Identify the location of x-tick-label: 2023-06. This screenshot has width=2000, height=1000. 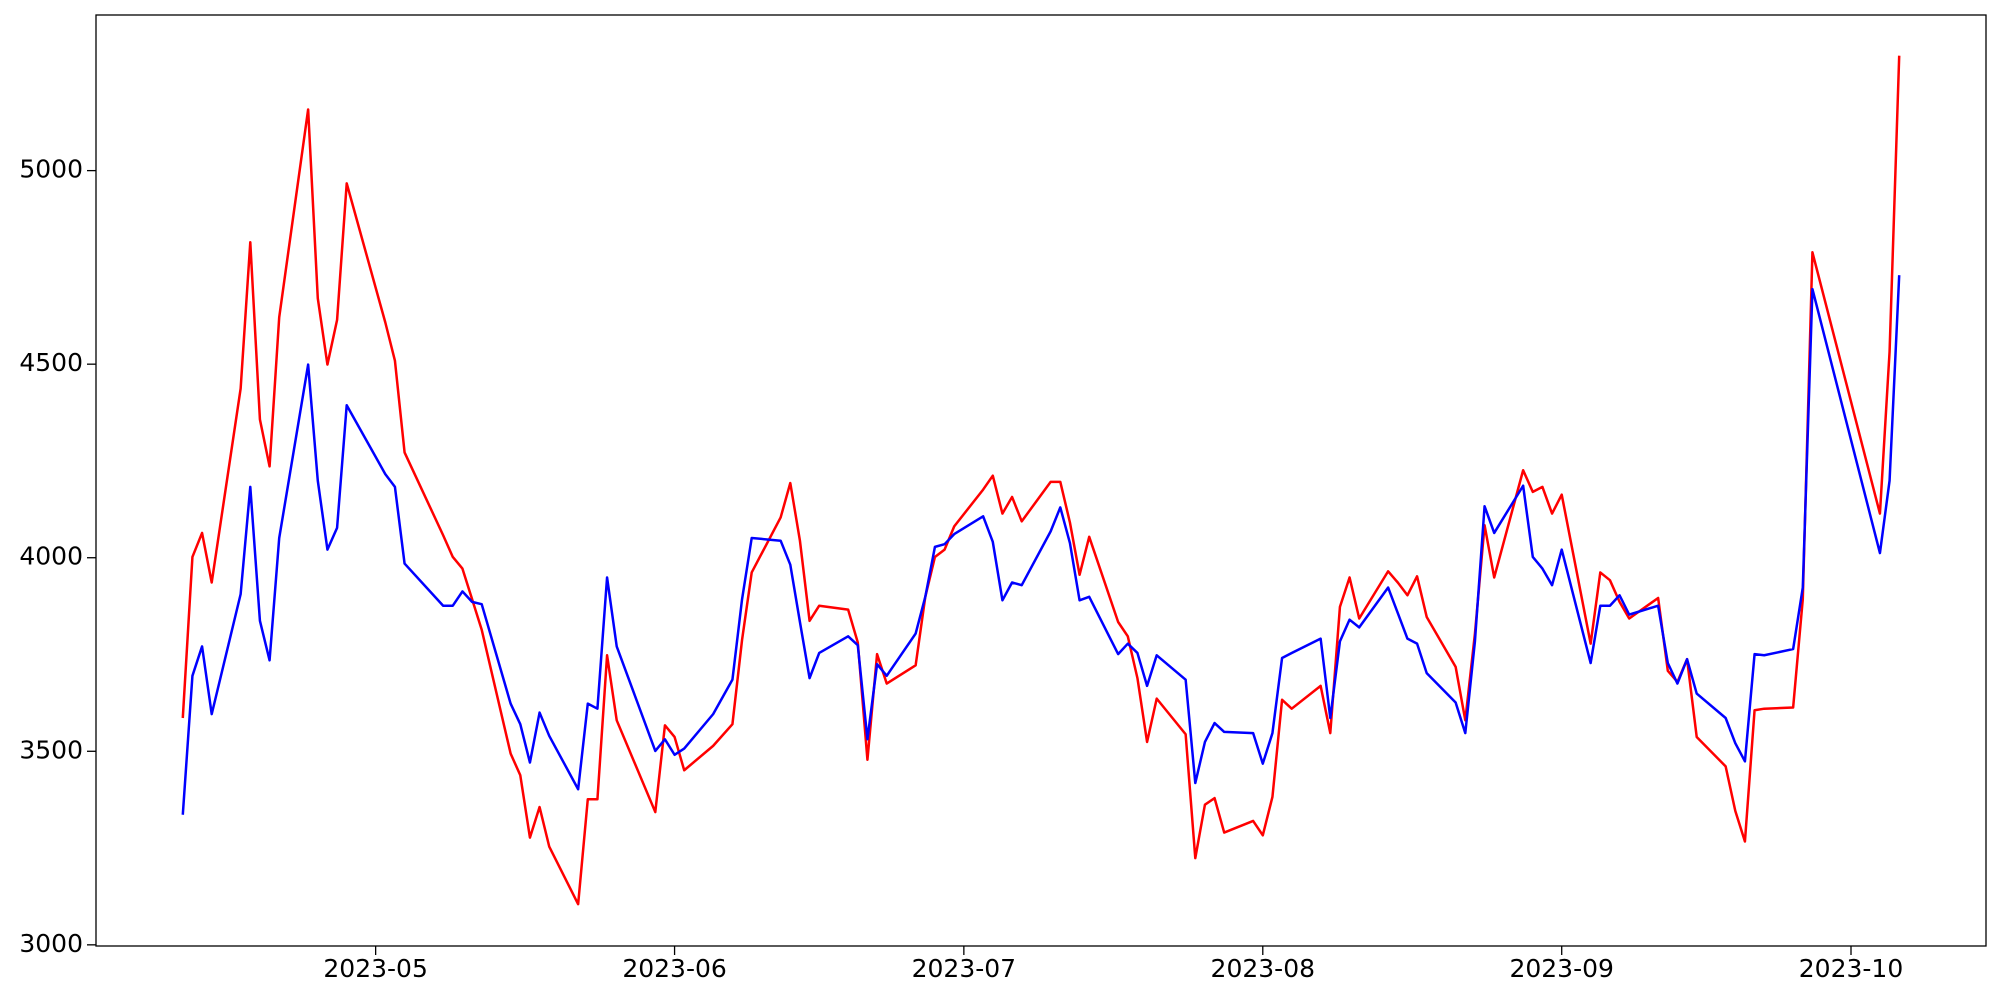
(674, 968).